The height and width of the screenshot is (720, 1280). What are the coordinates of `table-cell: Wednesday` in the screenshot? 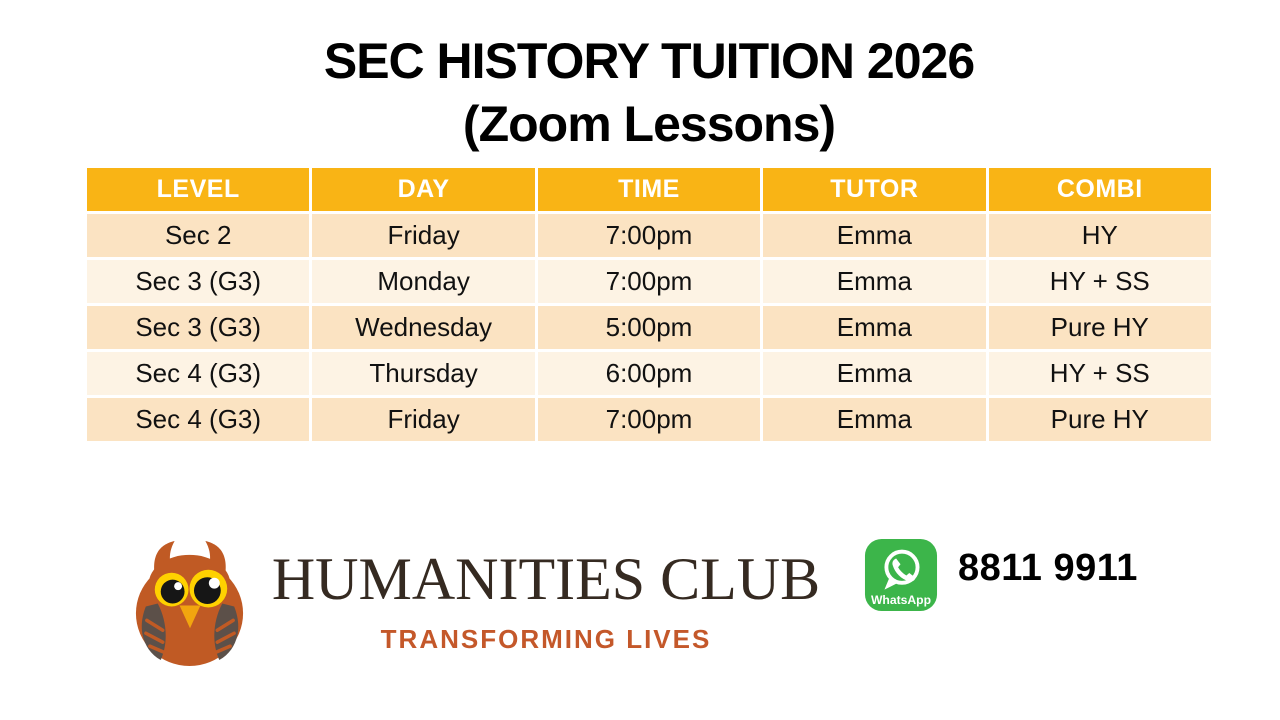 It's located at (423, 327).